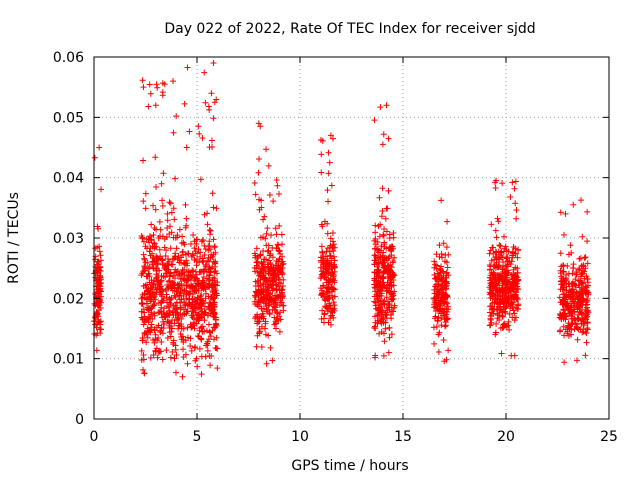 The height and width of the screenshot is (480, 640). I want to click on y-tick-label-0: 0, so click(79, 420).